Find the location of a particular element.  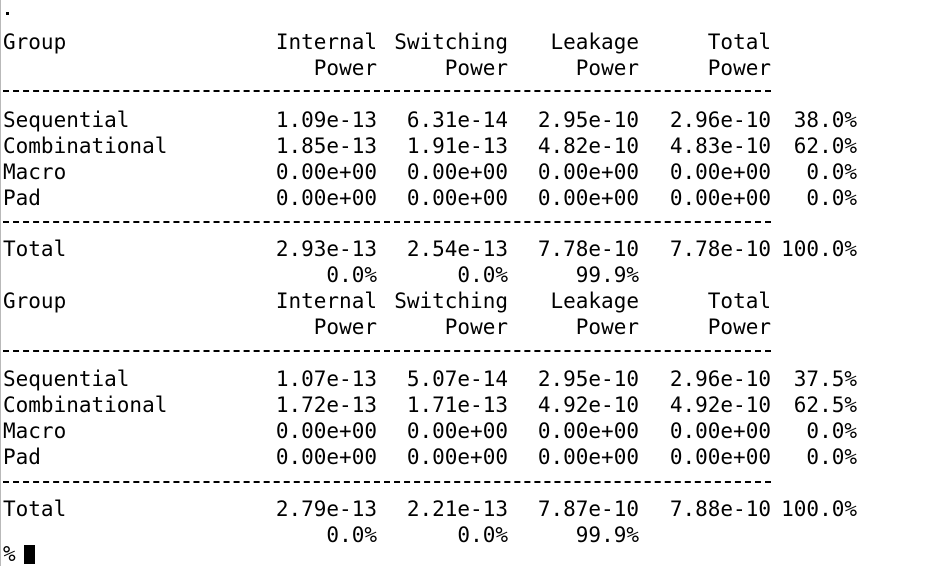

leakage-power: 4.82e-10 is located at coordinates (588, 146).